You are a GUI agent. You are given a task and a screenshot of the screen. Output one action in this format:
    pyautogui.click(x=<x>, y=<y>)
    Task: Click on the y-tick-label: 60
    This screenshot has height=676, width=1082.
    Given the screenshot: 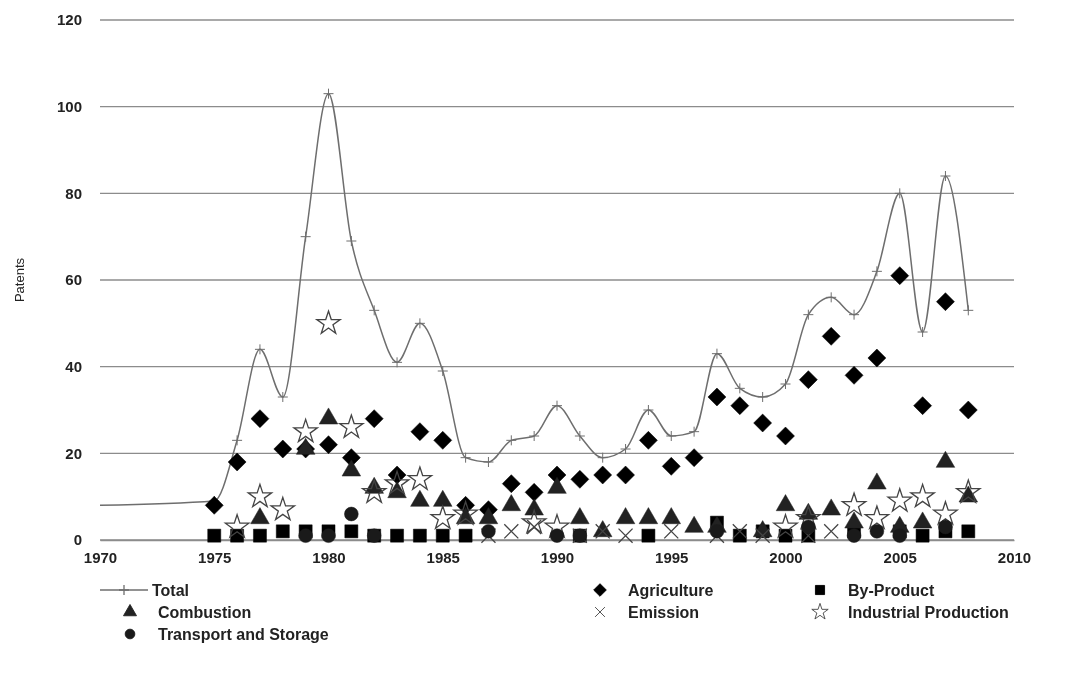 What is the action you would take?
    pyautogui.click(x=73, y=280)
    